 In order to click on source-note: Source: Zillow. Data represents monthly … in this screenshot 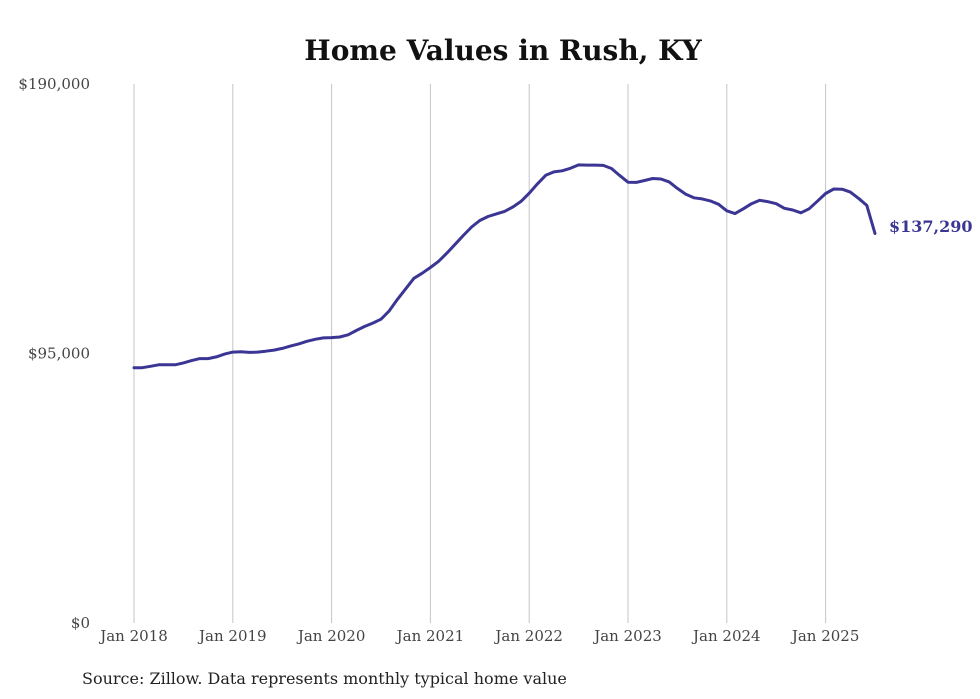, I will do `click(324, 678)`.